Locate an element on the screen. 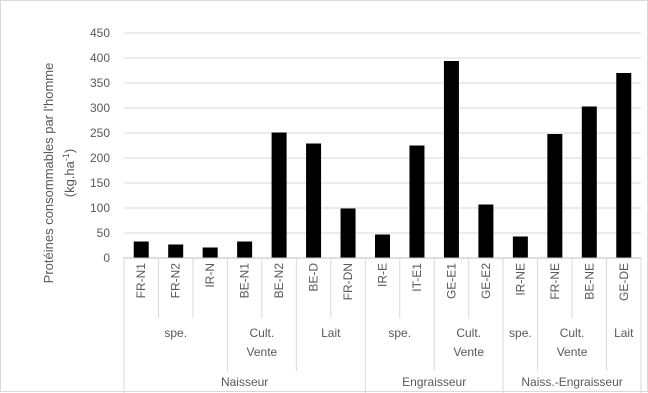 This screenshot has width=648, height=393. category-label: IR-N is located at coordinates (210, 275).